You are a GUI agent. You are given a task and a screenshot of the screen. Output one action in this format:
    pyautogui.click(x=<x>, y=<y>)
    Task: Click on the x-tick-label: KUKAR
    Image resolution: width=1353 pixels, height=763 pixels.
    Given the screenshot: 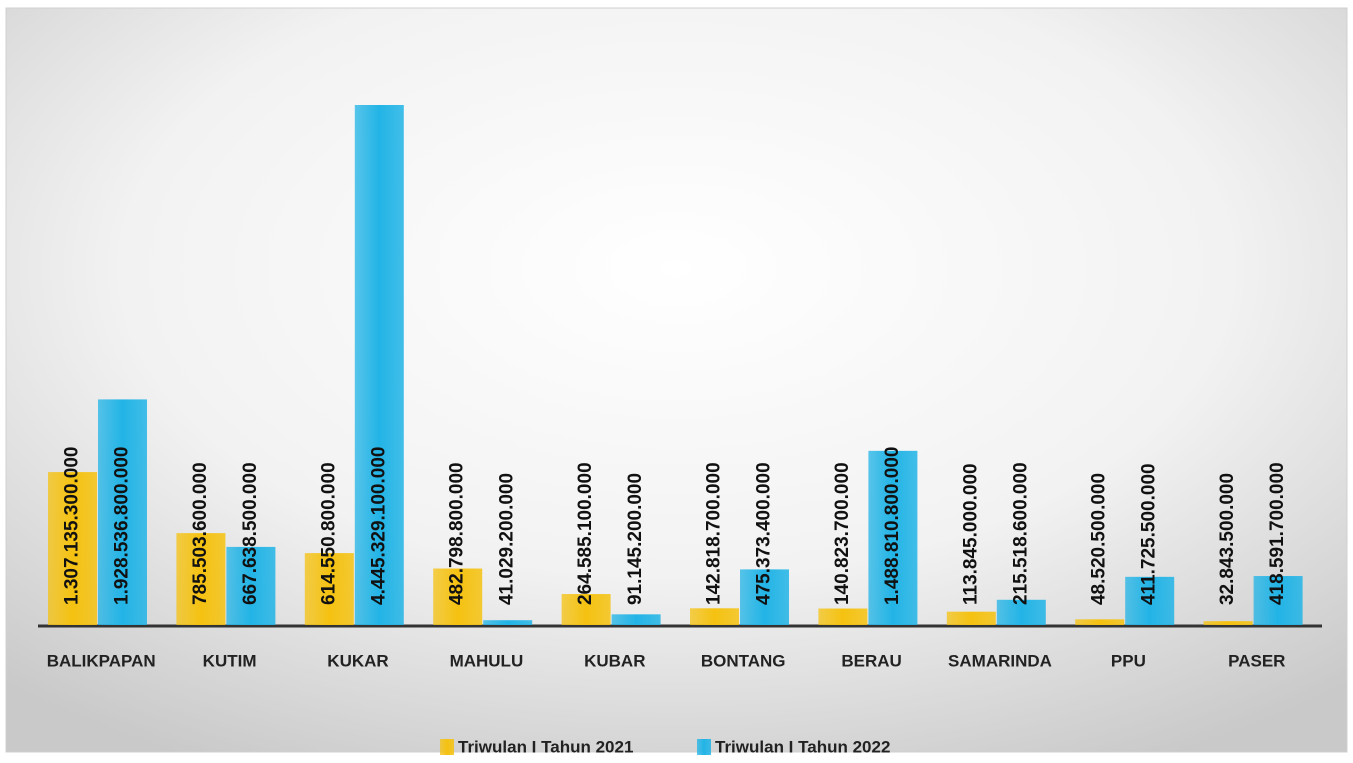 What is the action you would take?
    pyautogui.click(x=357, y=660)
    